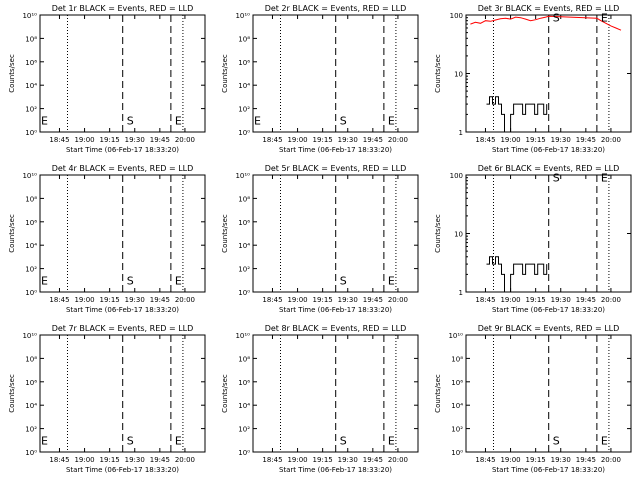 The width and height of the screenshot is (640, 480). Describe the element at coordinates (336, 8) in the screenshot. I see `panel-title: Det 2r BLACK = Events, RED = LLD` at that location.